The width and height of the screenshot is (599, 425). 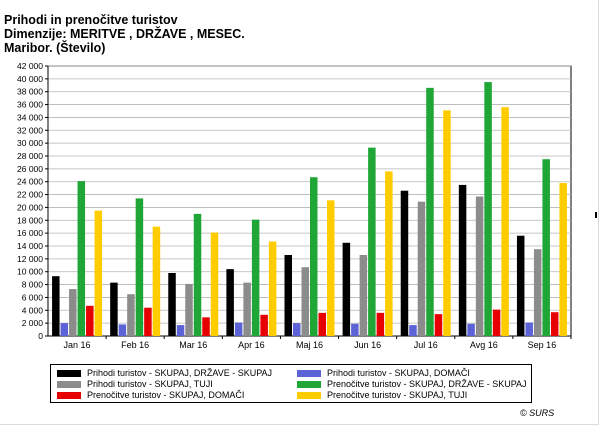 I want to click on y-tick-label: 32 000, so click(x=30, y=130).